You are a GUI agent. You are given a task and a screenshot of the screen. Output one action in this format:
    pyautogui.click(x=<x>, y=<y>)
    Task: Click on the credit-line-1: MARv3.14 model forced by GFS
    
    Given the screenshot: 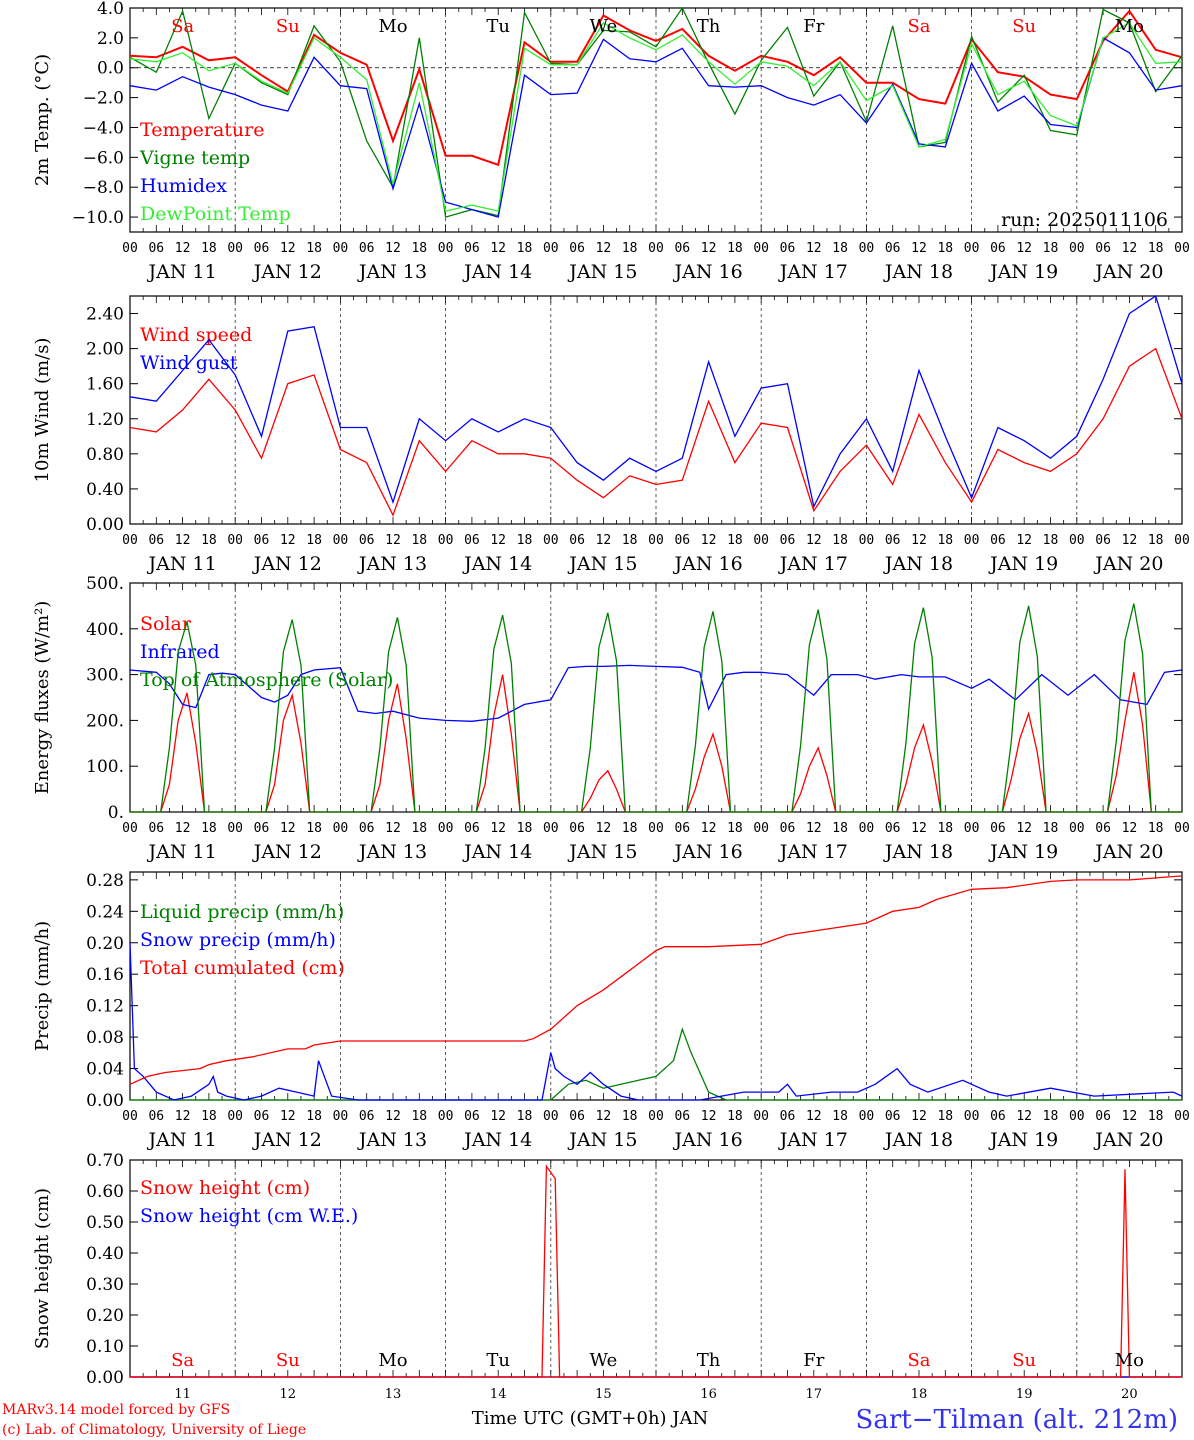 What is the action you would take?
    pyautogui.click(x=116, y=1410)
    